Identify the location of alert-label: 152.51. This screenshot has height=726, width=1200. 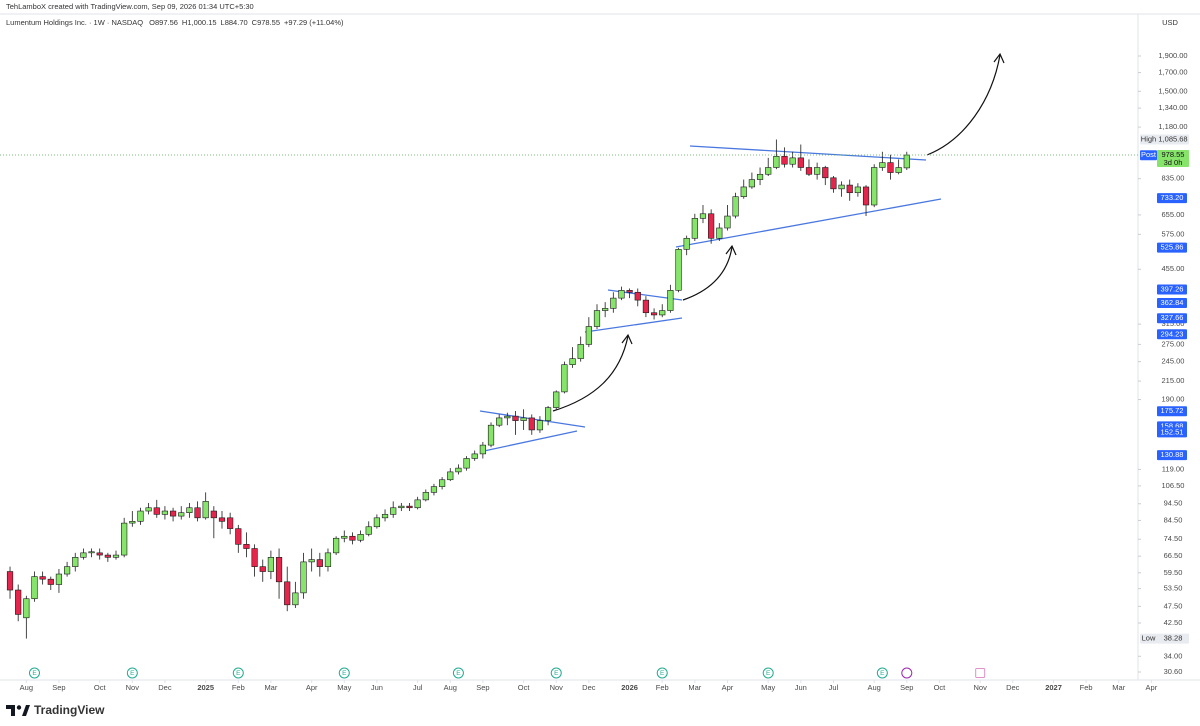
(1172, 431).